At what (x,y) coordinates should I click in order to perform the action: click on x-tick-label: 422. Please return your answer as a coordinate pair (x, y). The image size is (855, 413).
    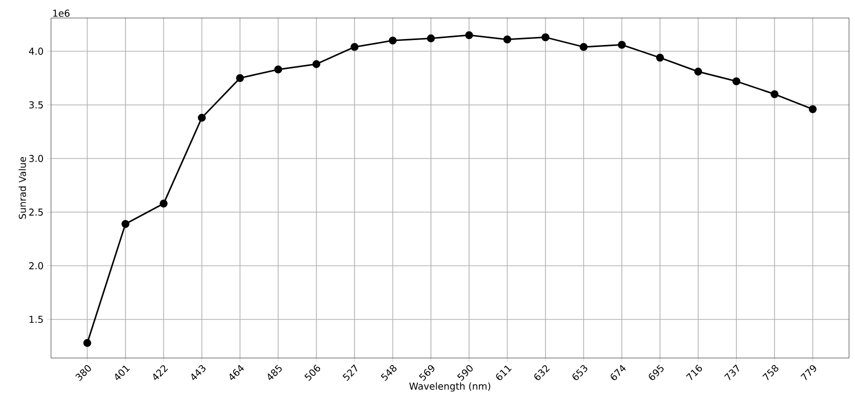
    Looking at the image, I should click on (160, 372).